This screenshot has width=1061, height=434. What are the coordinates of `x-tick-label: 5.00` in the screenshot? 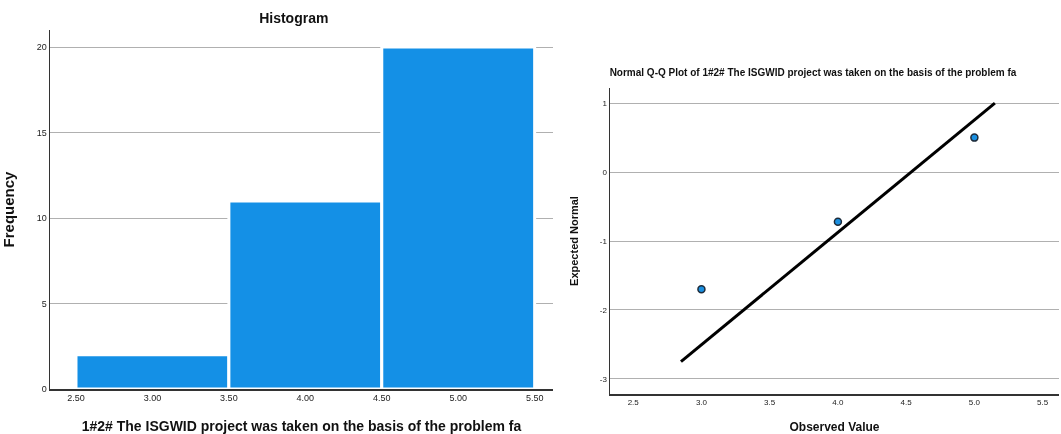 It's located at (458, 398).